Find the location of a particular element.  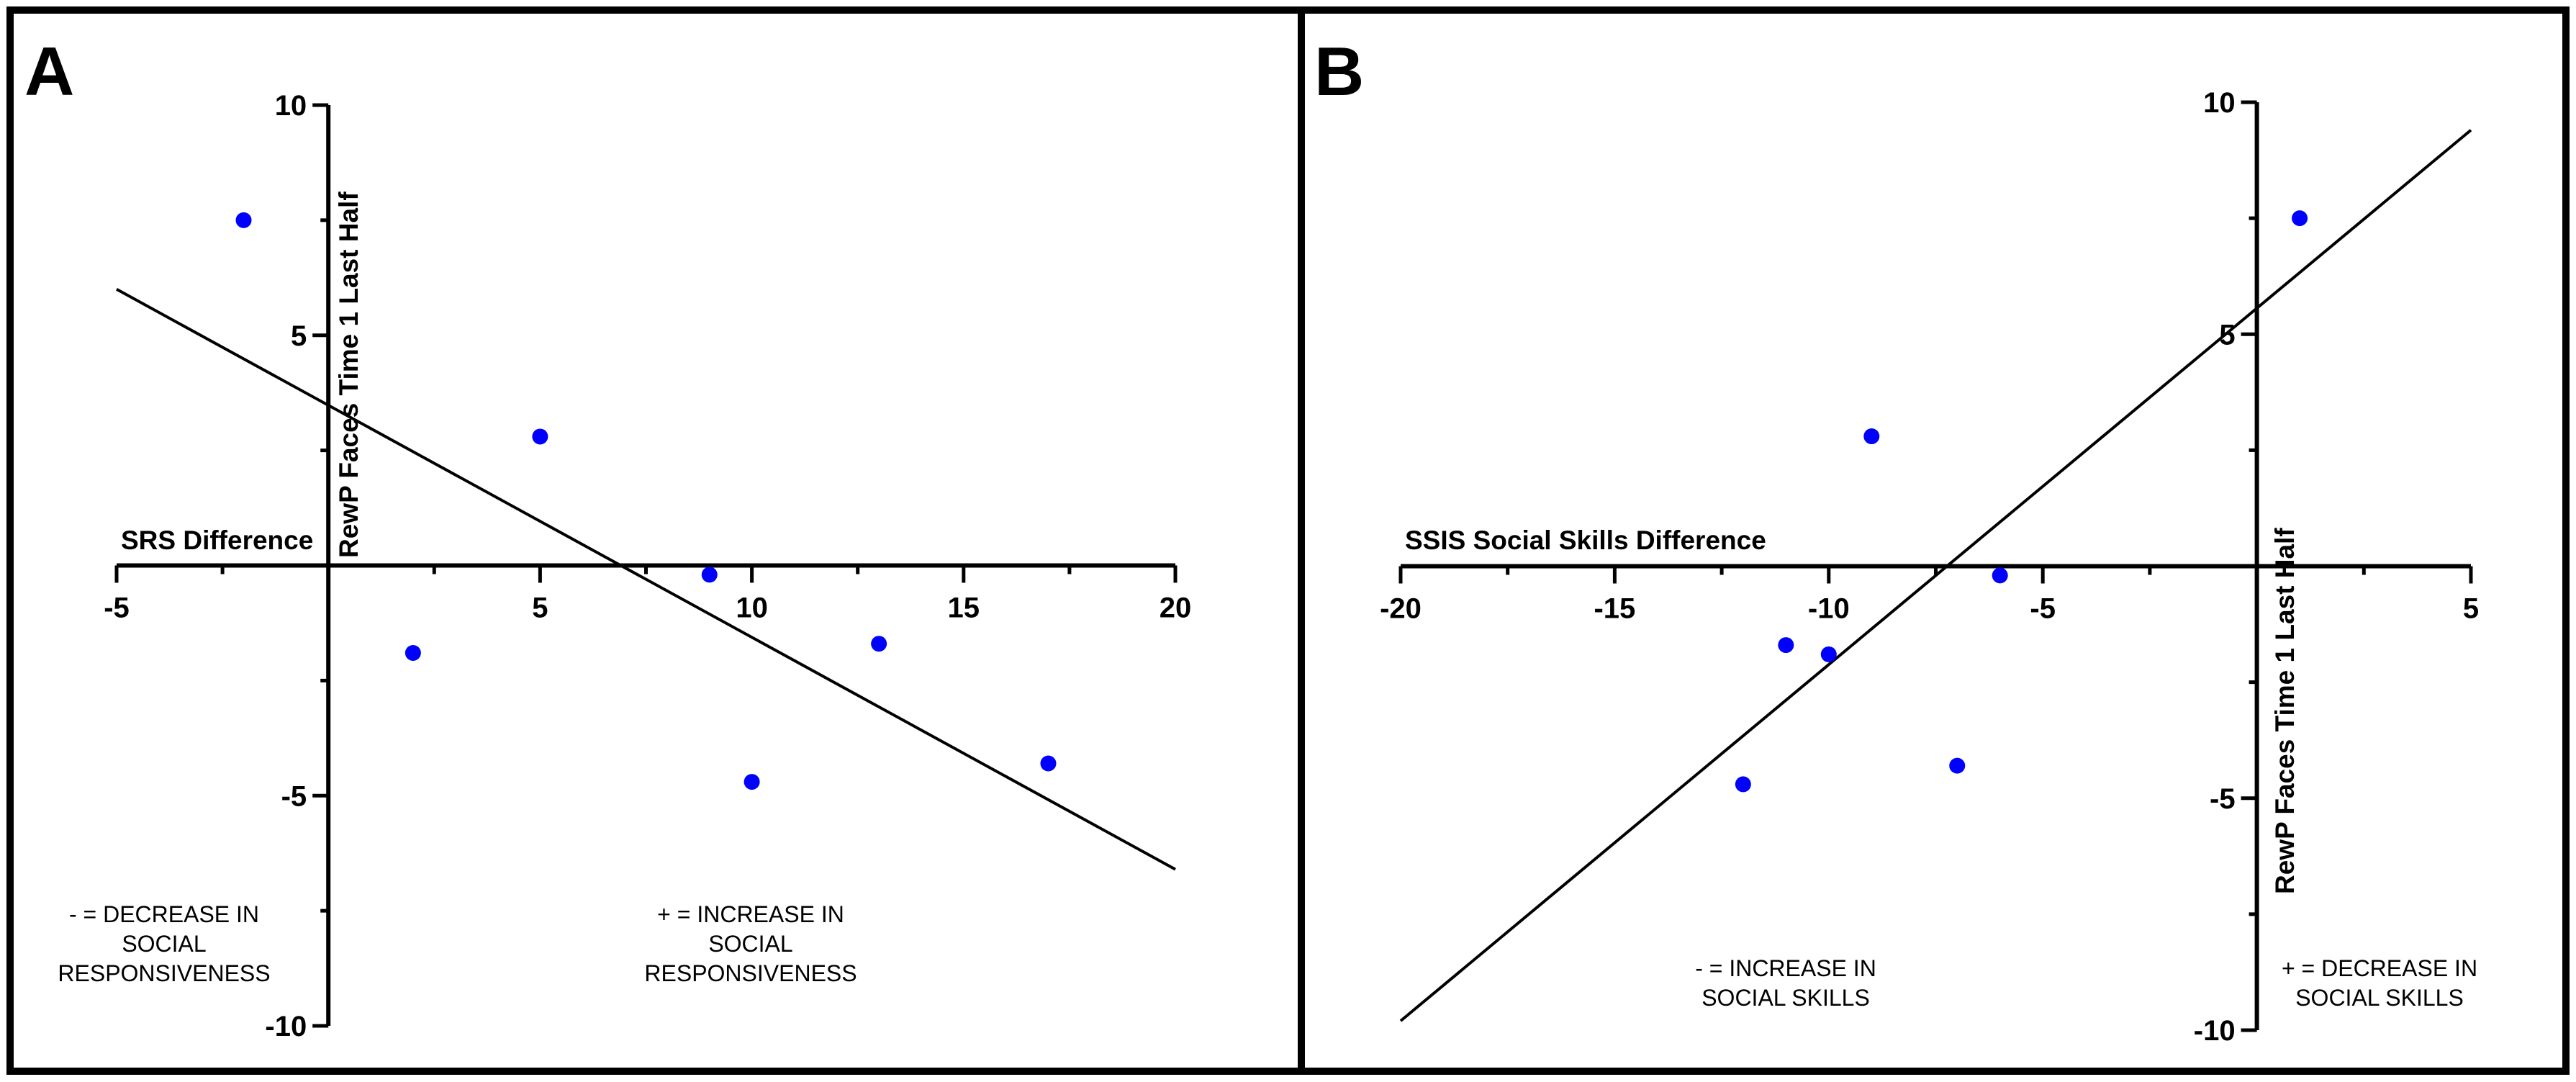

panel-a-y-tick-label: -10 is located at coordinates (286, 1026).